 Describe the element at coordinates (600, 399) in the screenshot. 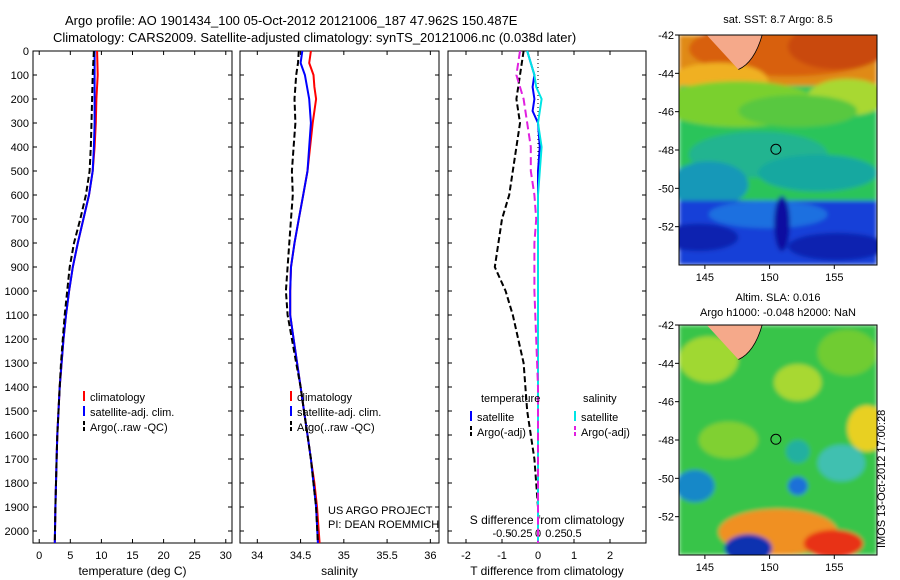

I see `diff-legend-sal-heading: salinity` at that location.